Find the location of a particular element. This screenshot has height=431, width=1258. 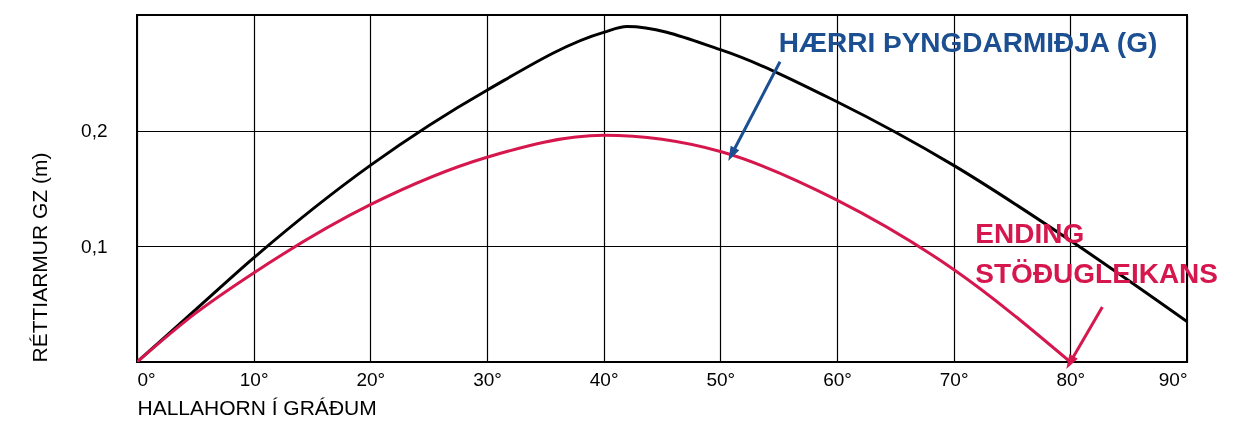

y-axis-title: RÉTTIARMUR GZ (m) is located at coordinates (40, 257).